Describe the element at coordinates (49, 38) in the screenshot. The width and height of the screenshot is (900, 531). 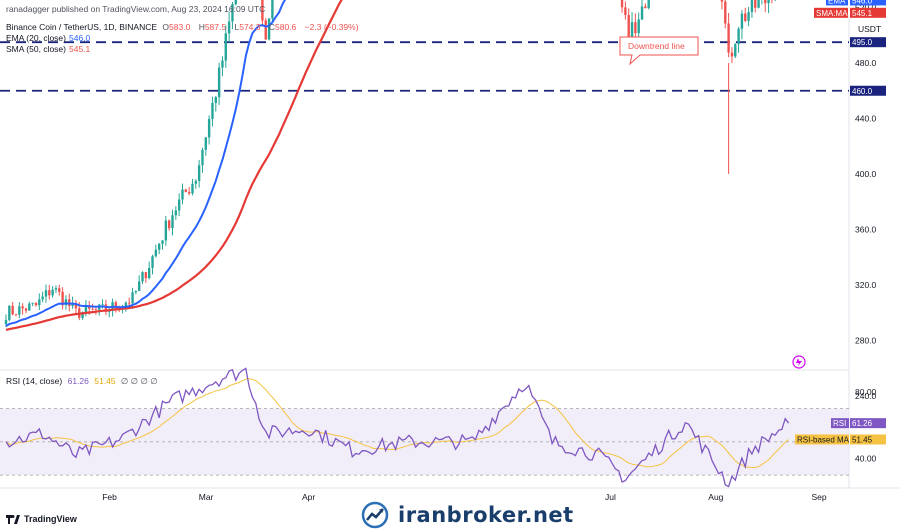
I see `ema-legend: EMA (20, close) 546.0` at that location.